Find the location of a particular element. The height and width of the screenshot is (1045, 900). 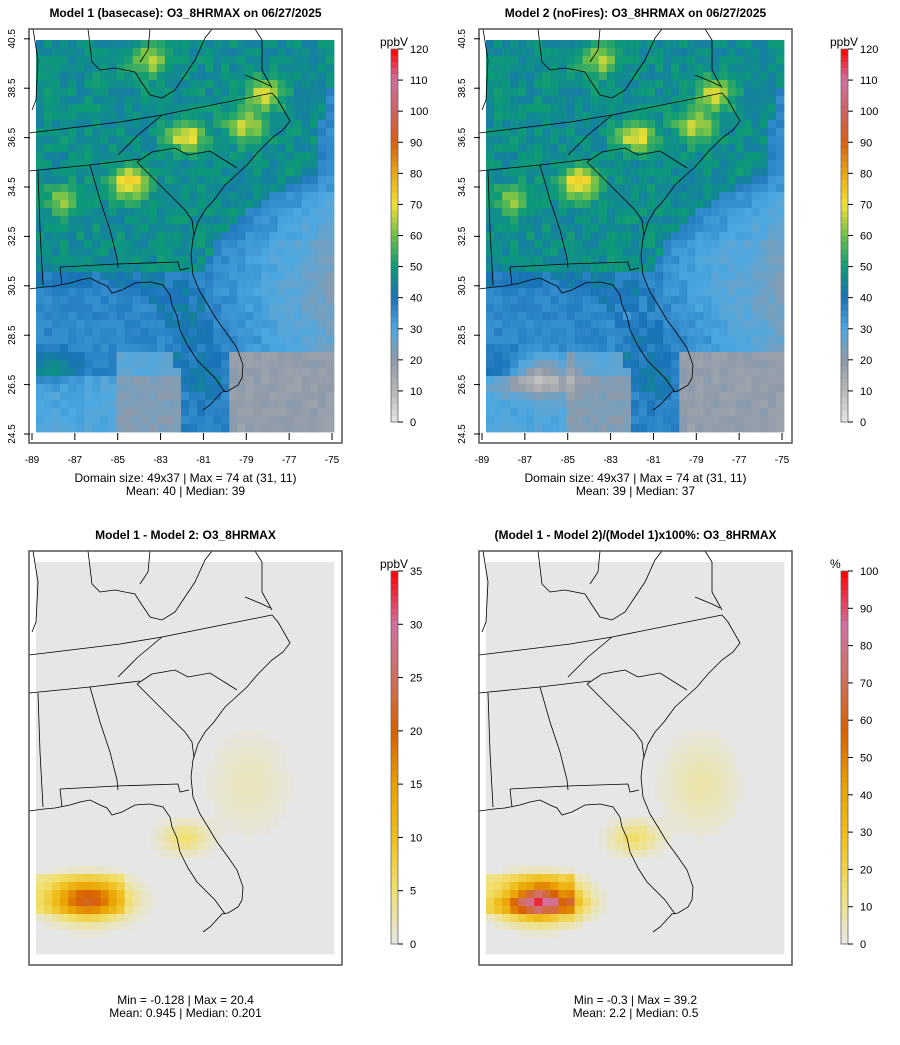

x-tick-label: -79 is located at coordinates (246, 460).